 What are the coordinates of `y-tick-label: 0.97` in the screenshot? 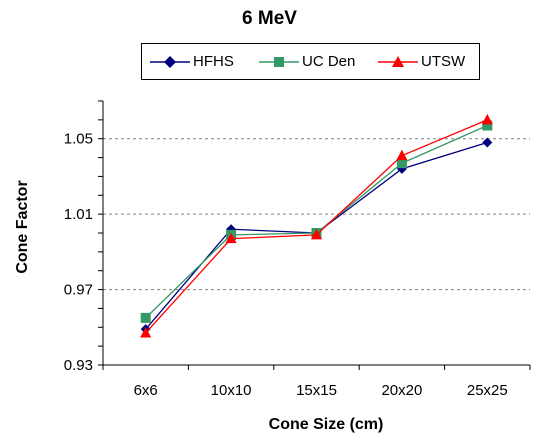 It's located at (78, 290).